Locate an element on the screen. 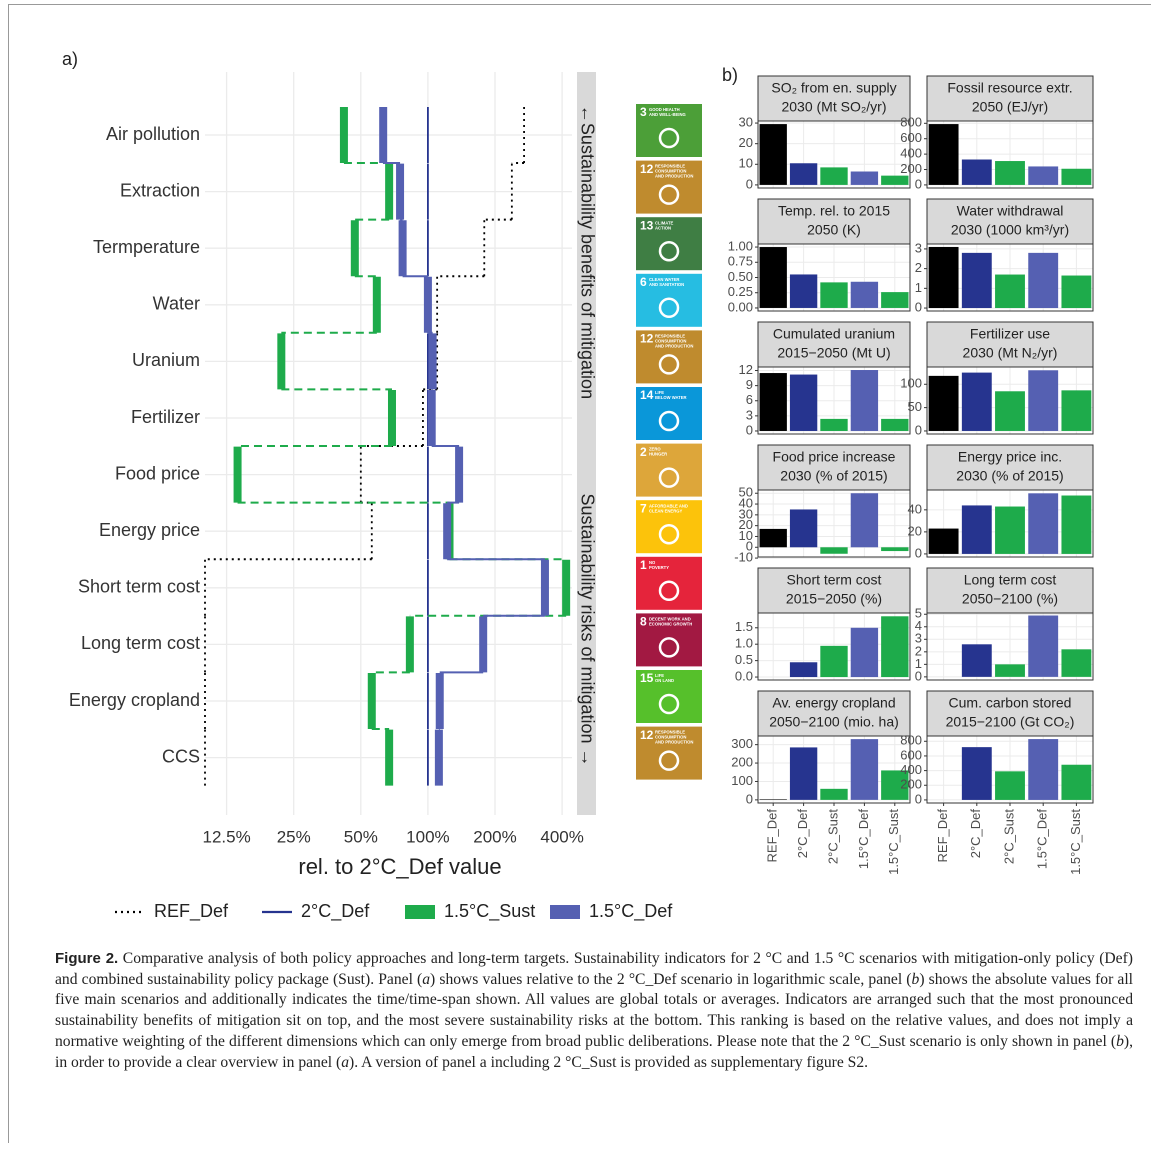 The image size is (1151, 1164). y-tick-label: Fertilizer is located at coordinates (165, 417).